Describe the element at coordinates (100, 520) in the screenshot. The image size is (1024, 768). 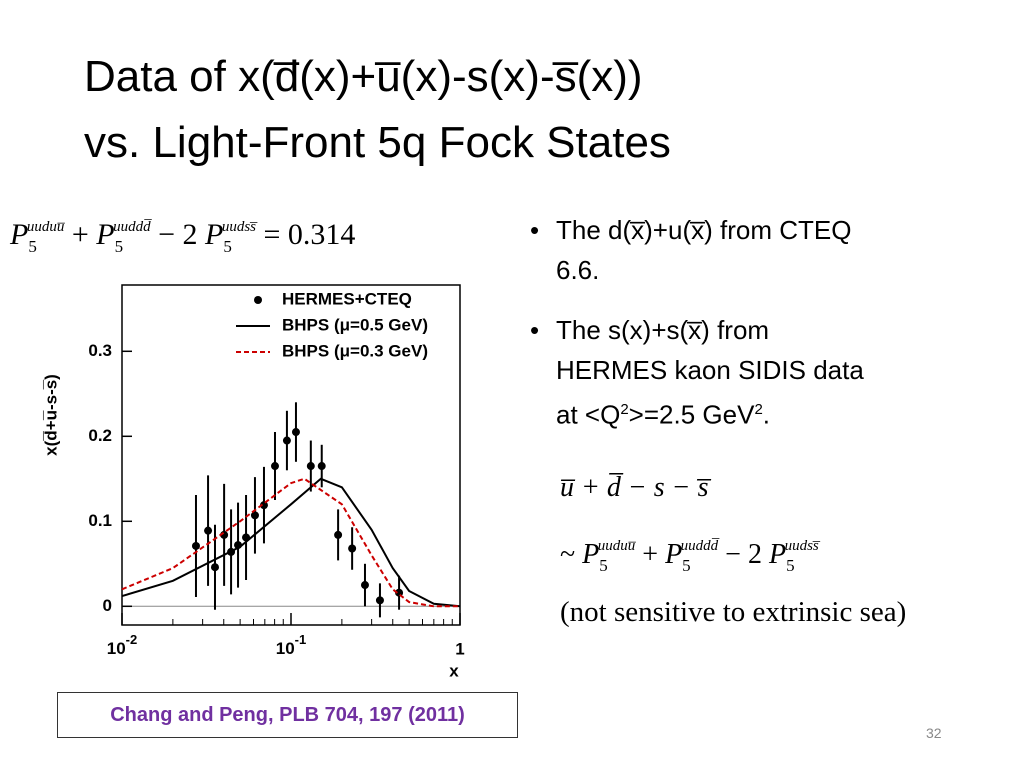
I see `y-tick-label: 0.1` at that location.